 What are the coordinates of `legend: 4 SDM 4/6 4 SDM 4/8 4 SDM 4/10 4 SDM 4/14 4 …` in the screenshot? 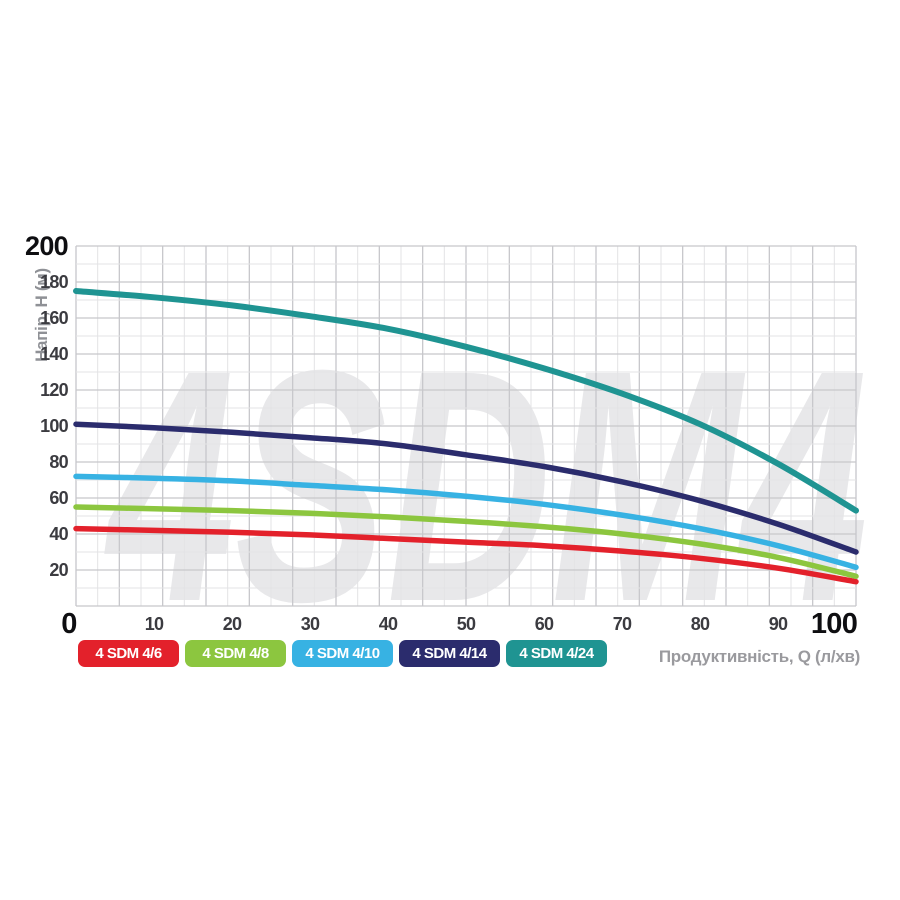 It's located at (342, 653).